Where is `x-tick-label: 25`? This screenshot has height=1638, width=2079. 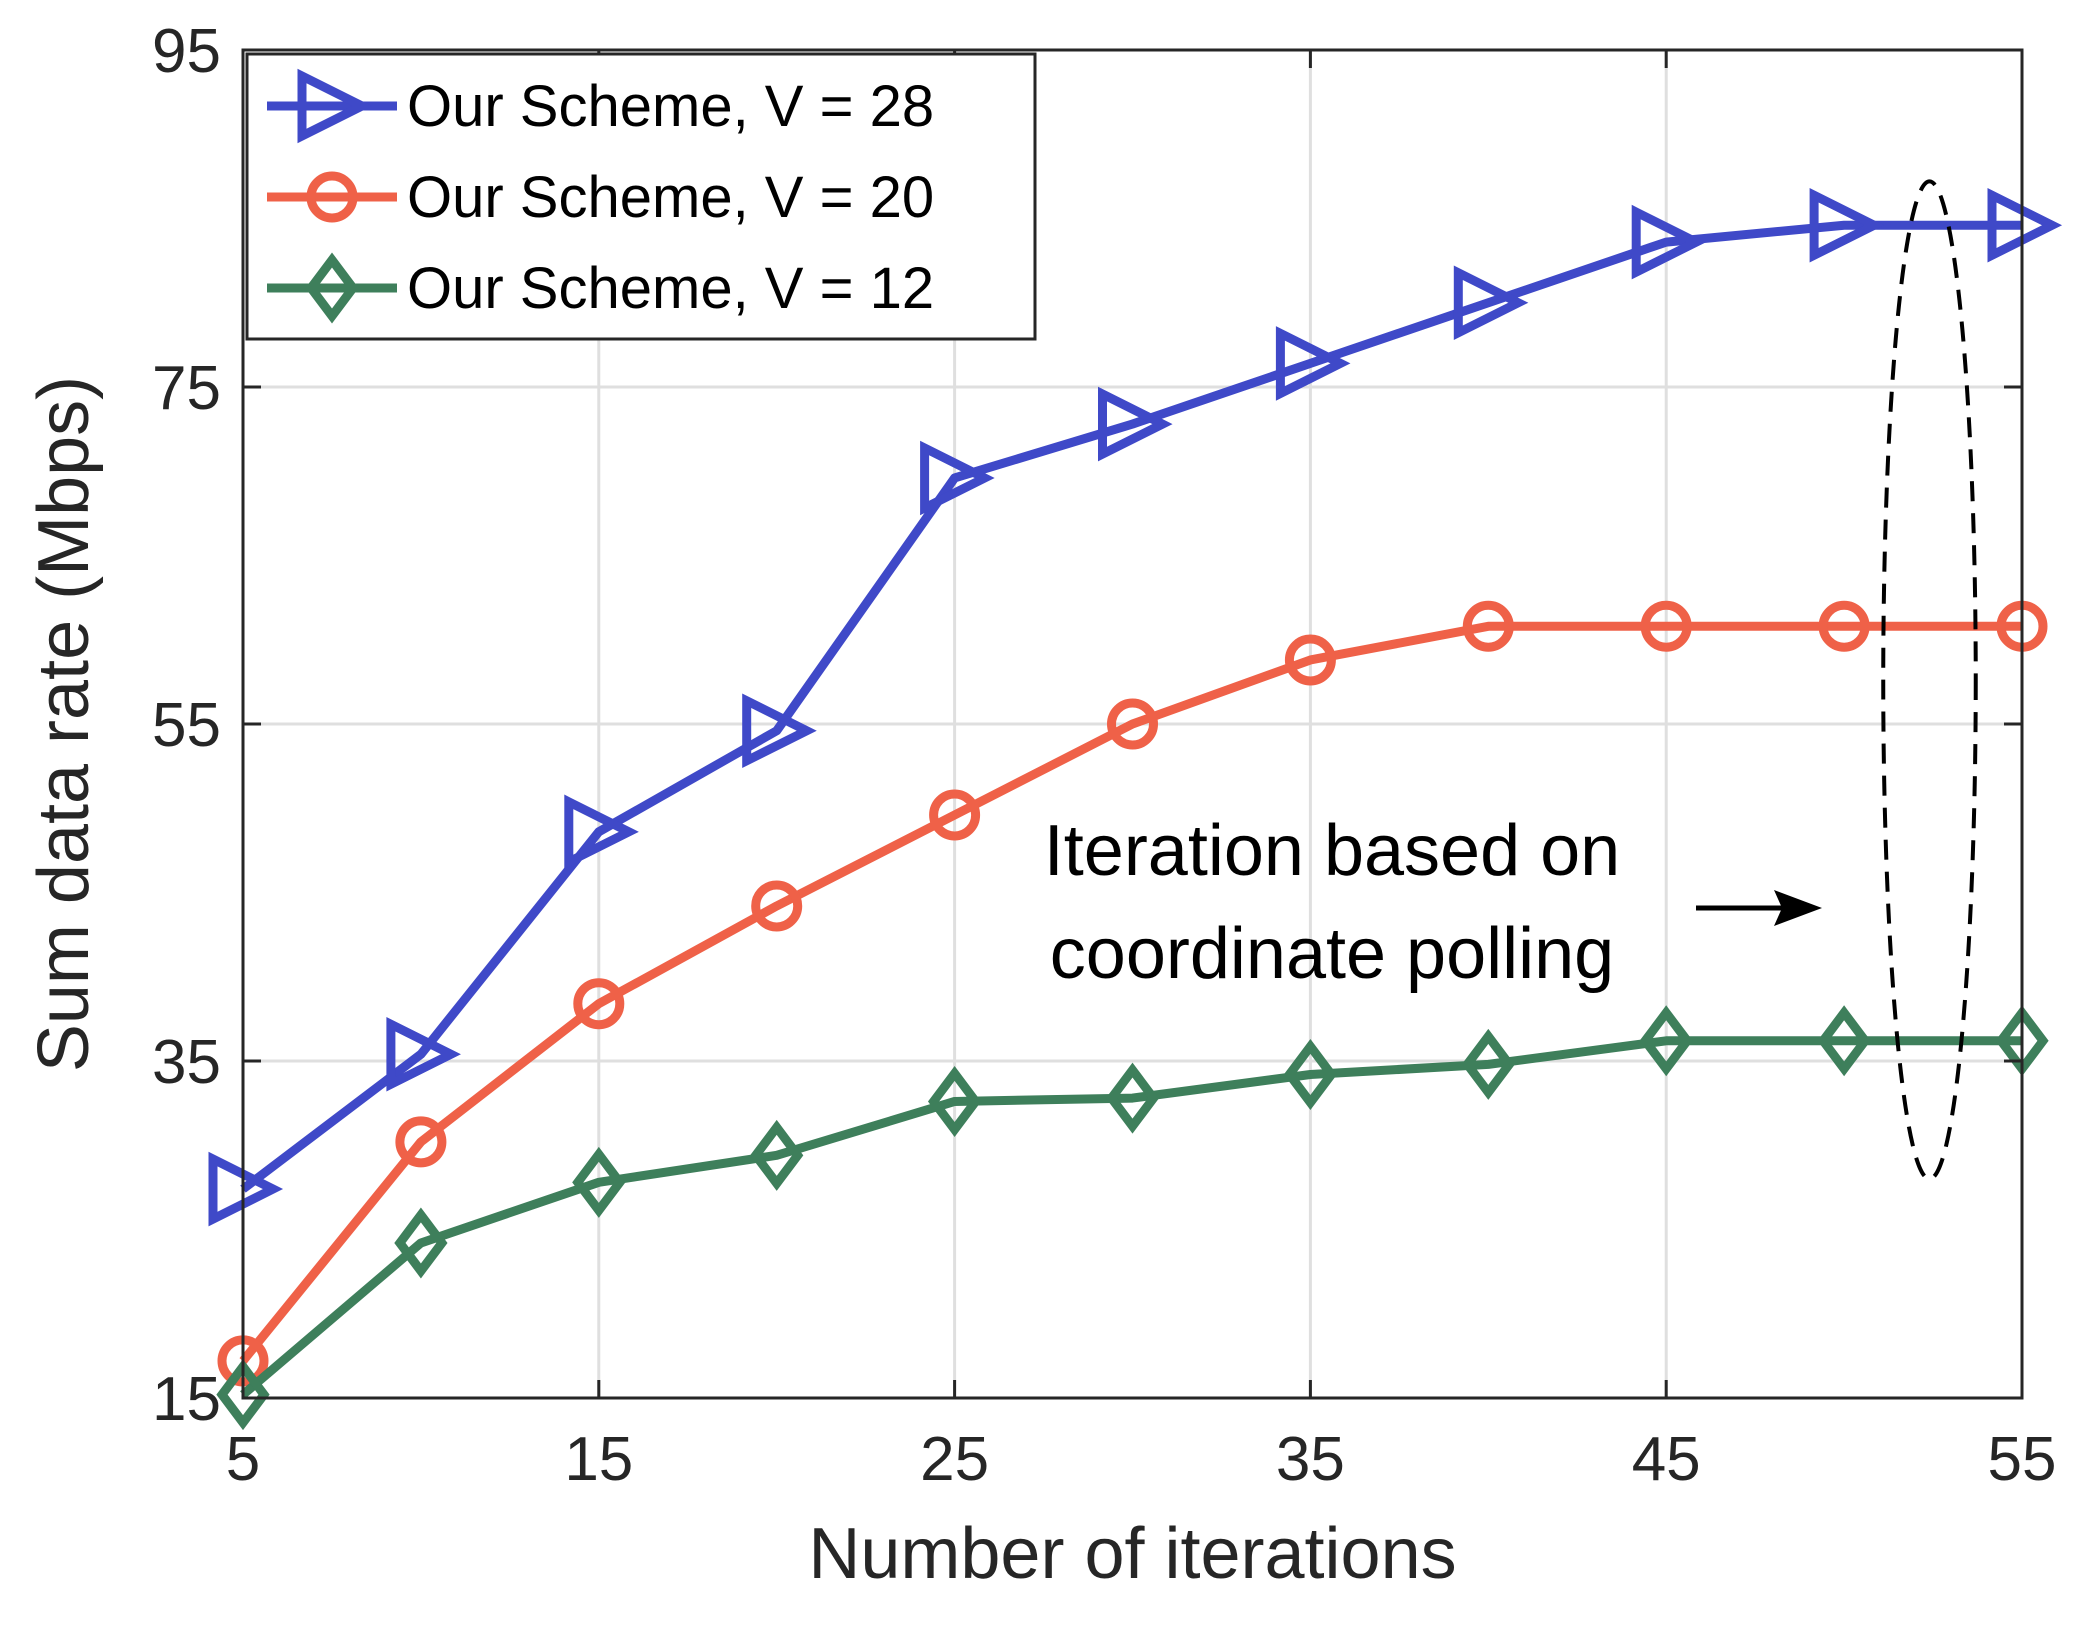 x-tick-label: 25 is located at coordinates (954, 1459).